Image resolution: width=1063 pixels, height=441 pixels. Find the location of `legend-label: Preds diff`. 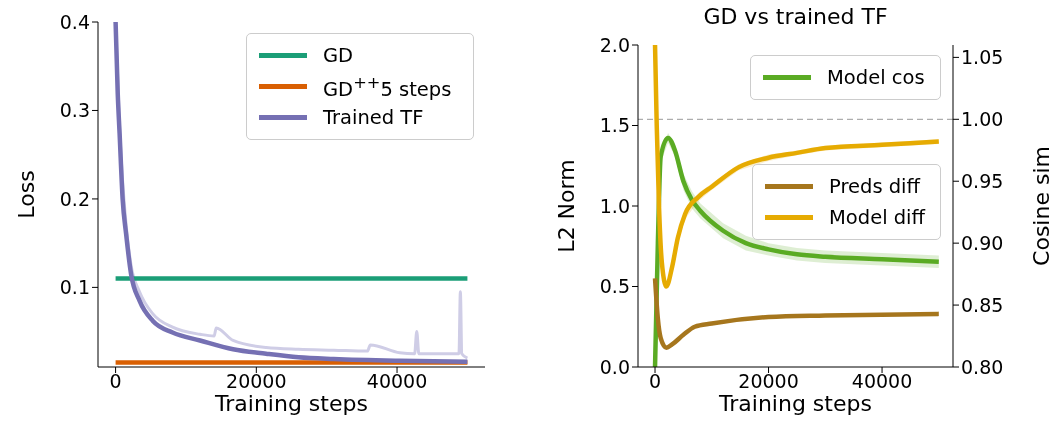

legend-label: Preds diff is located at coordinates (874, 186).